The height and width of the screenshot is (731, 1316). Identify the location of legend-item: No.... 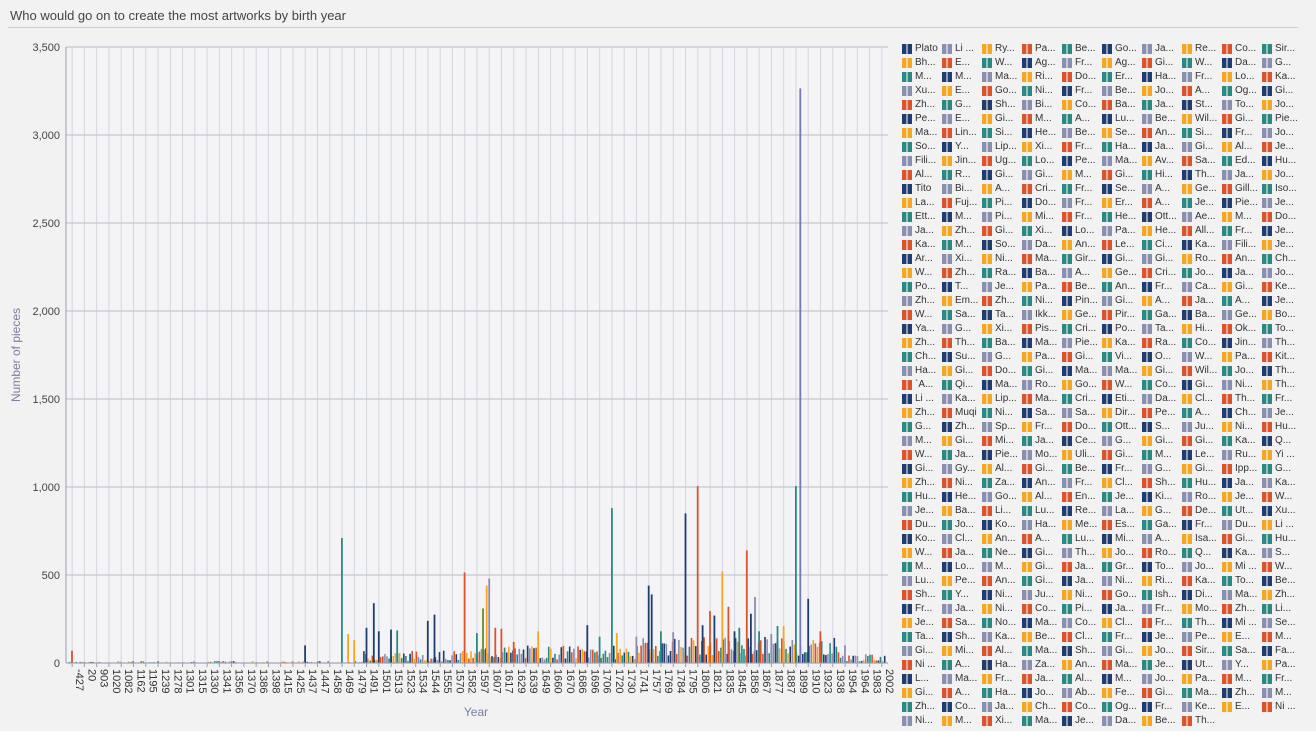
(1002, 623).